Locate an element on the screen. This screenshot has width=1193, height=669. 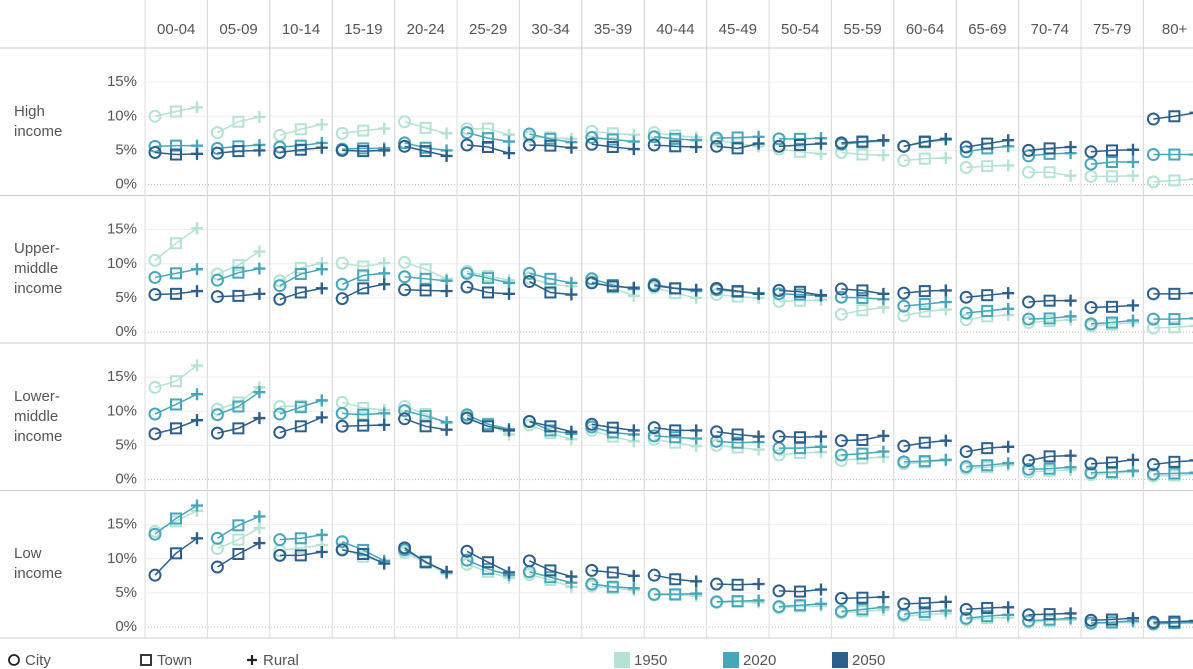
column-header: 45-49 is located at coordinates (738, 29).